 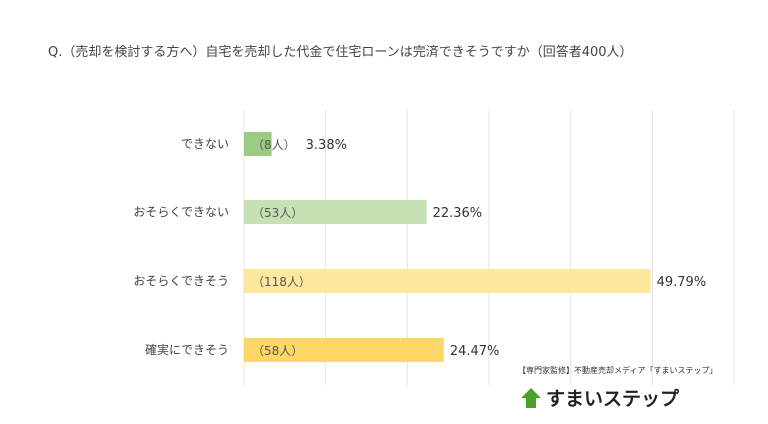 I want to click on category-label: おそらくできそう, so click(x=181, y=281).